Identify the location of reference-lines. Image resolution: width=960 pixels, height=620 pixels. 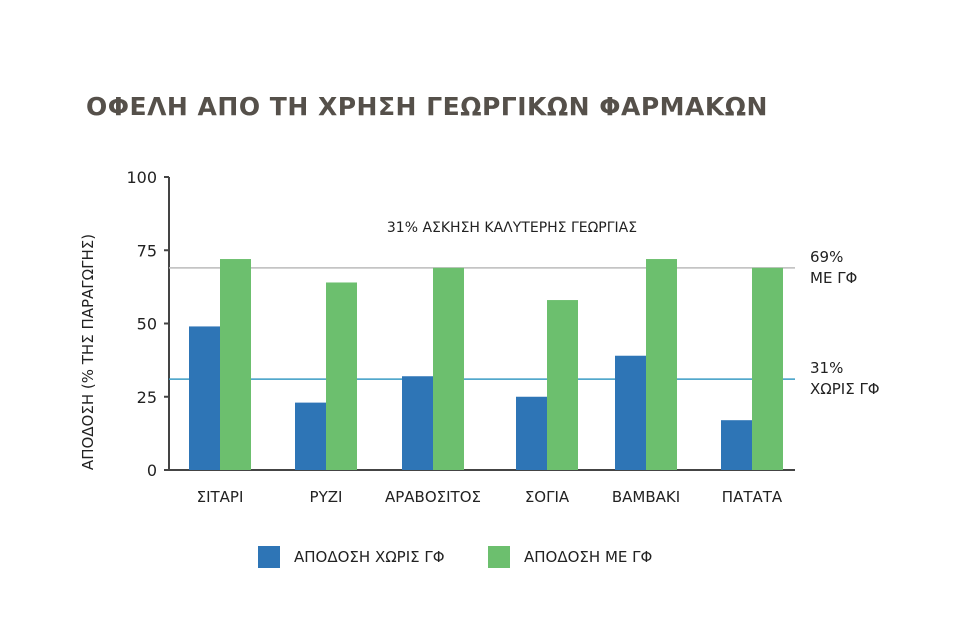
(482, 323).